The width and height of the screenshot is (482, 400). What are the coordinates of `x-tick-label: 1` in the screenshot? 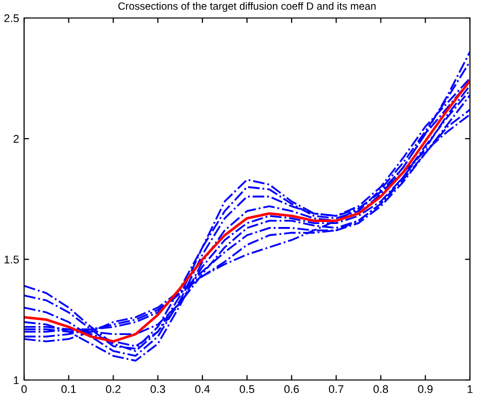 It's located at (470, 389).